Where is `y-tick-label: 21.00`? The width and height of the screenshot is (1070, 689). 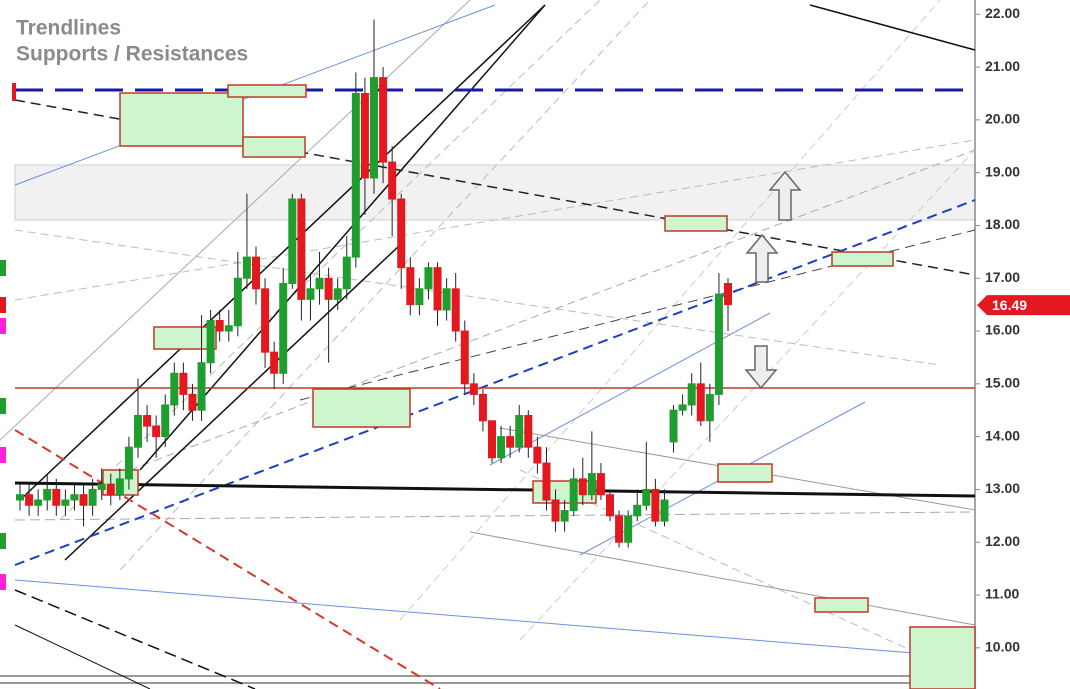
y-tick-label: 21.00 is located at coordinates (1002, 66).